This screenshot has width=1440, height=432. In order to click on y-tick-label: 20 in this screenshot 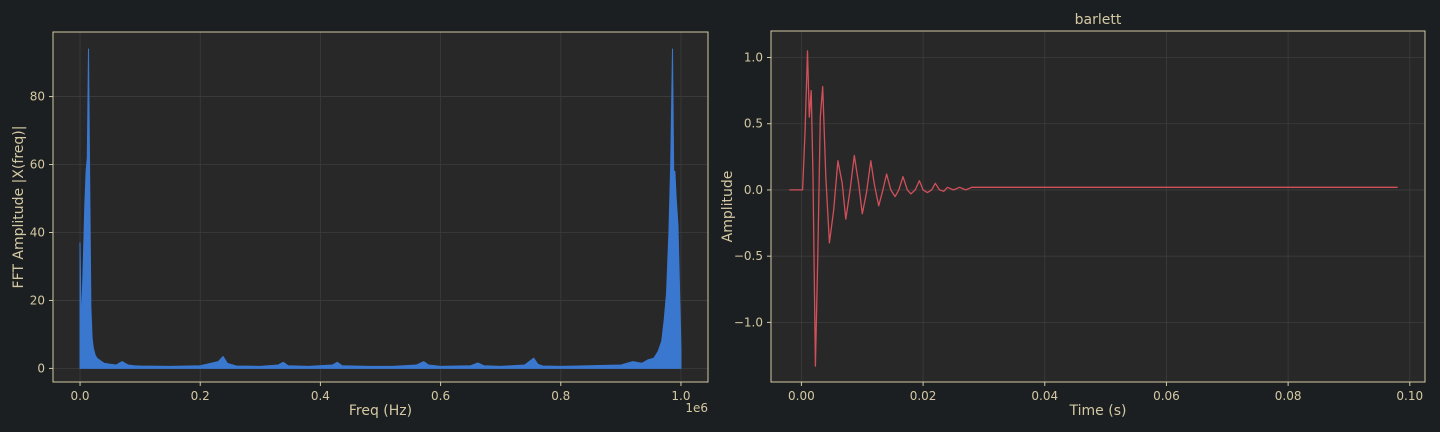, I will do `click(37, 300)`.